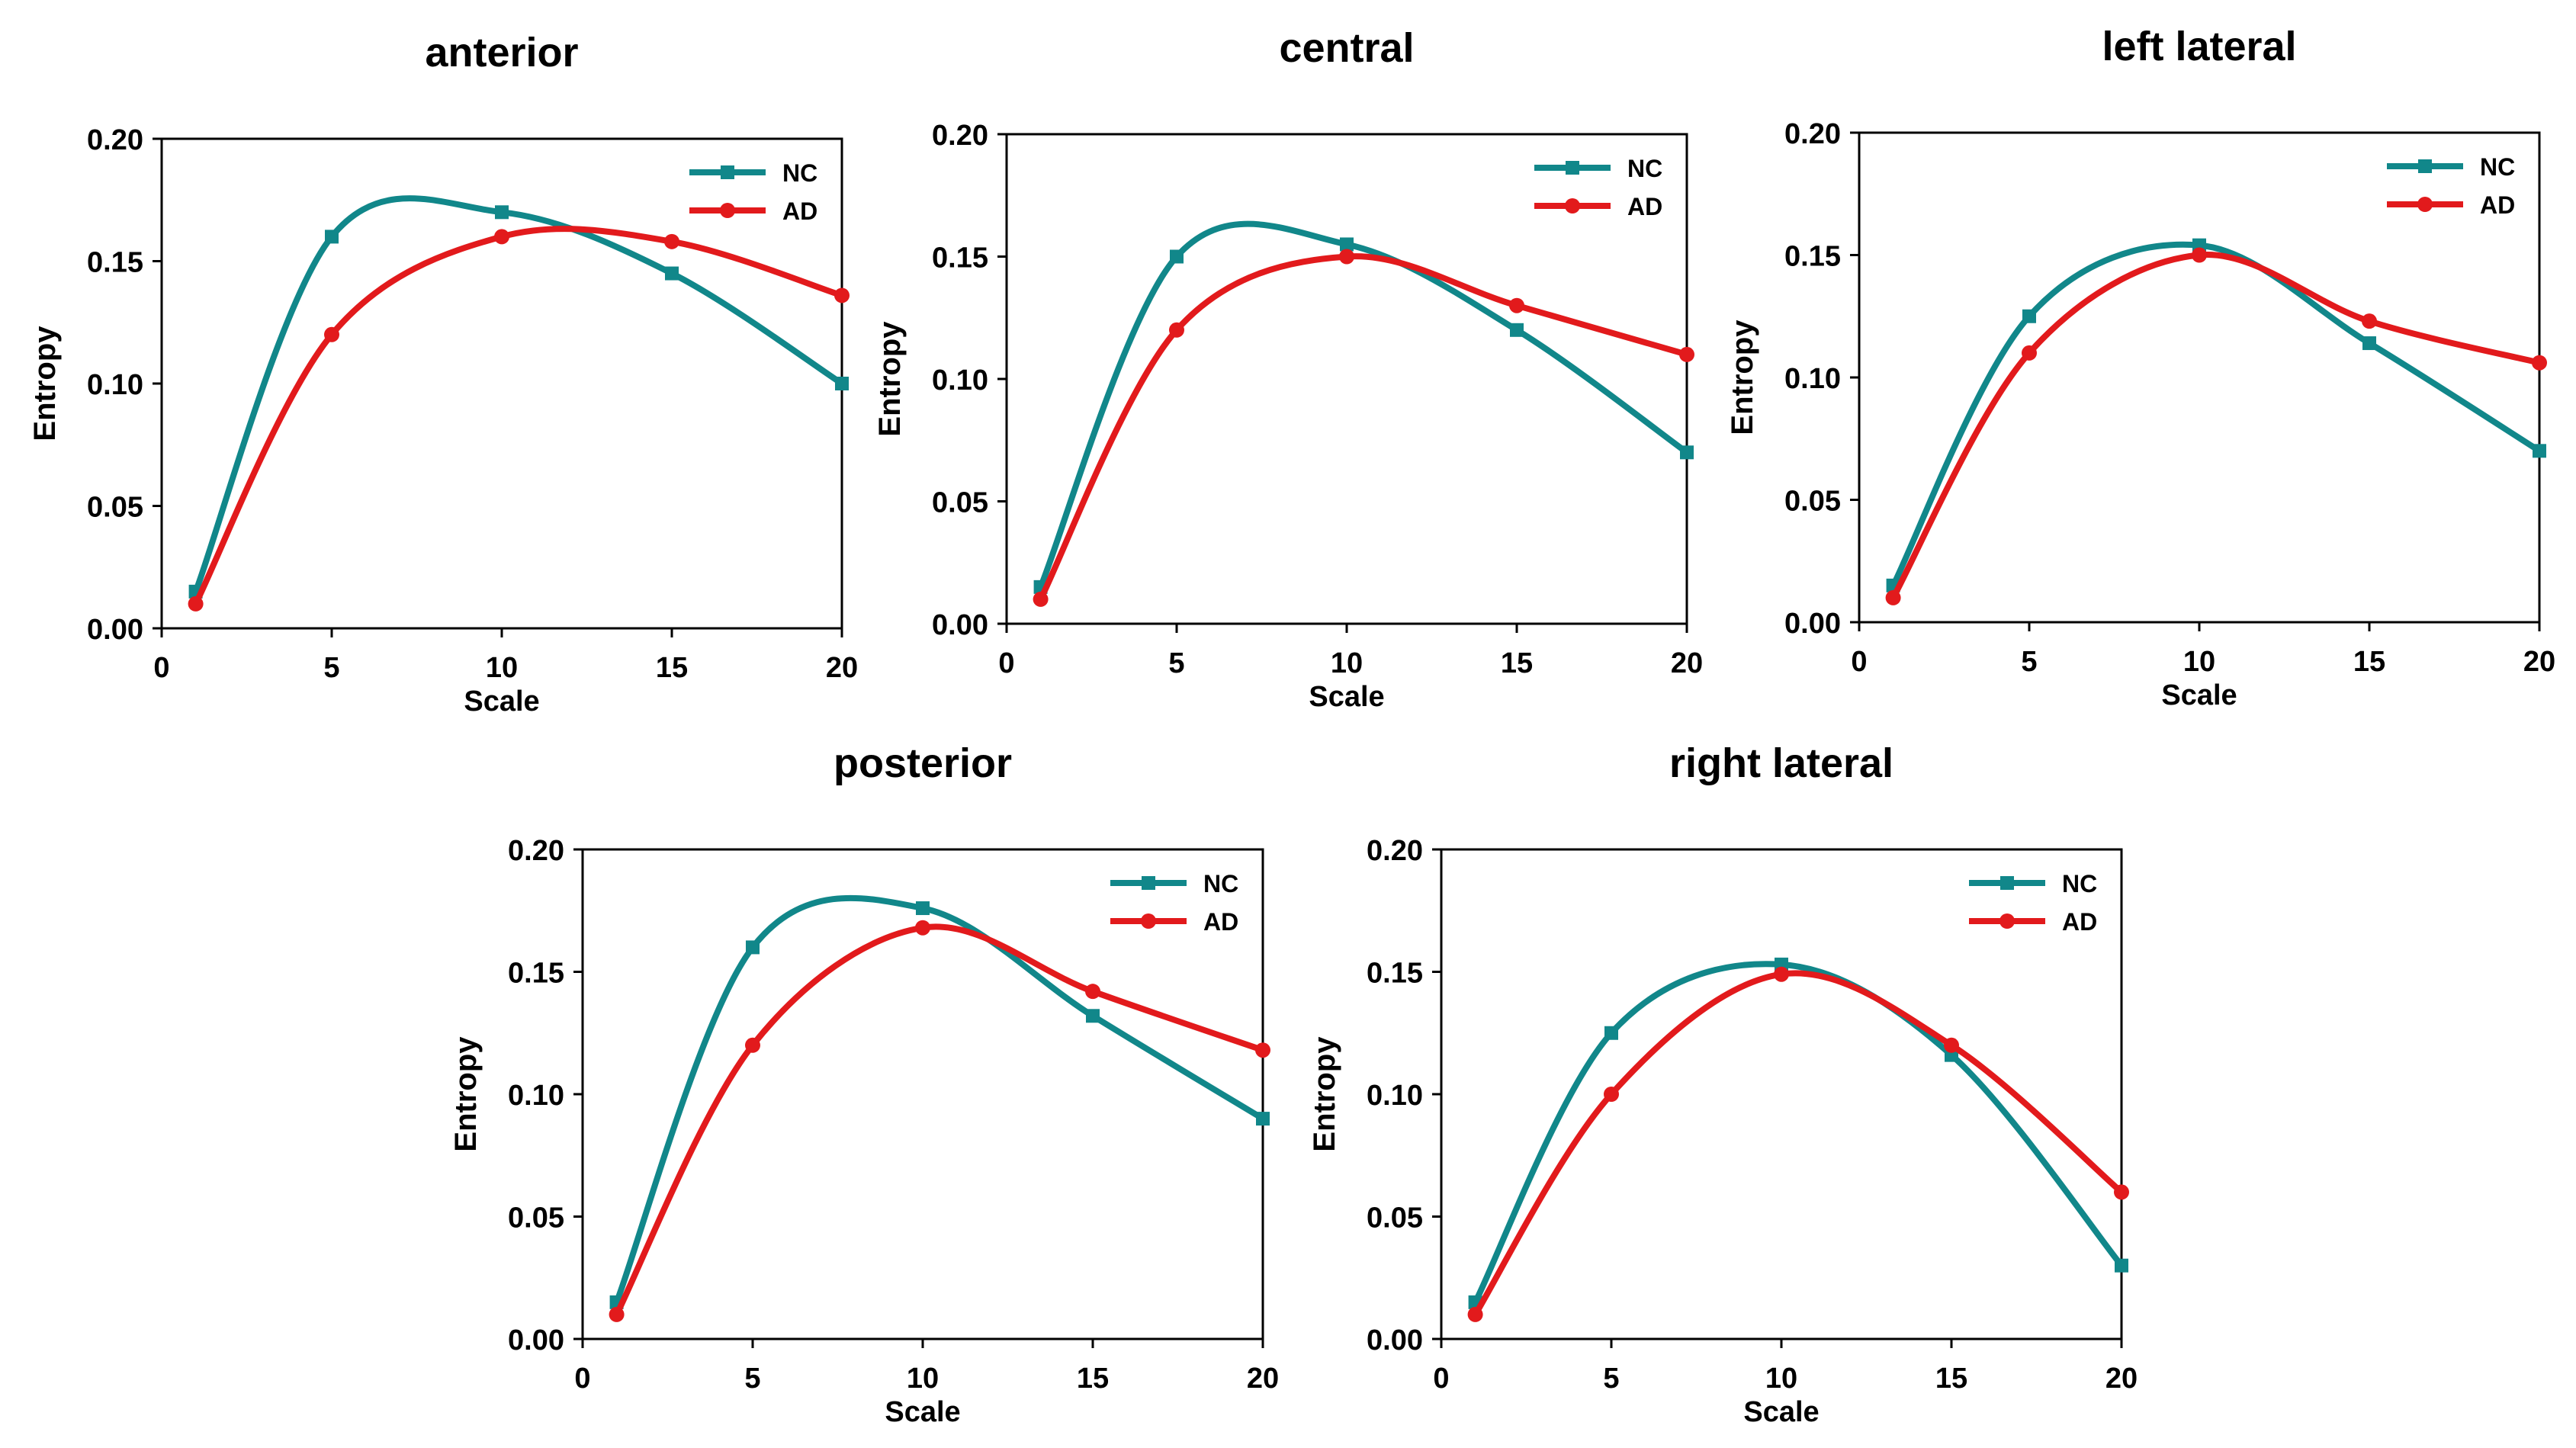 Image resolution: width=2576 pixels, height=1448 pixels. What do you see at coordinates (1346, 48) in the screenshot?
I see `chart-title: central` at bounding box center [1346, 48].